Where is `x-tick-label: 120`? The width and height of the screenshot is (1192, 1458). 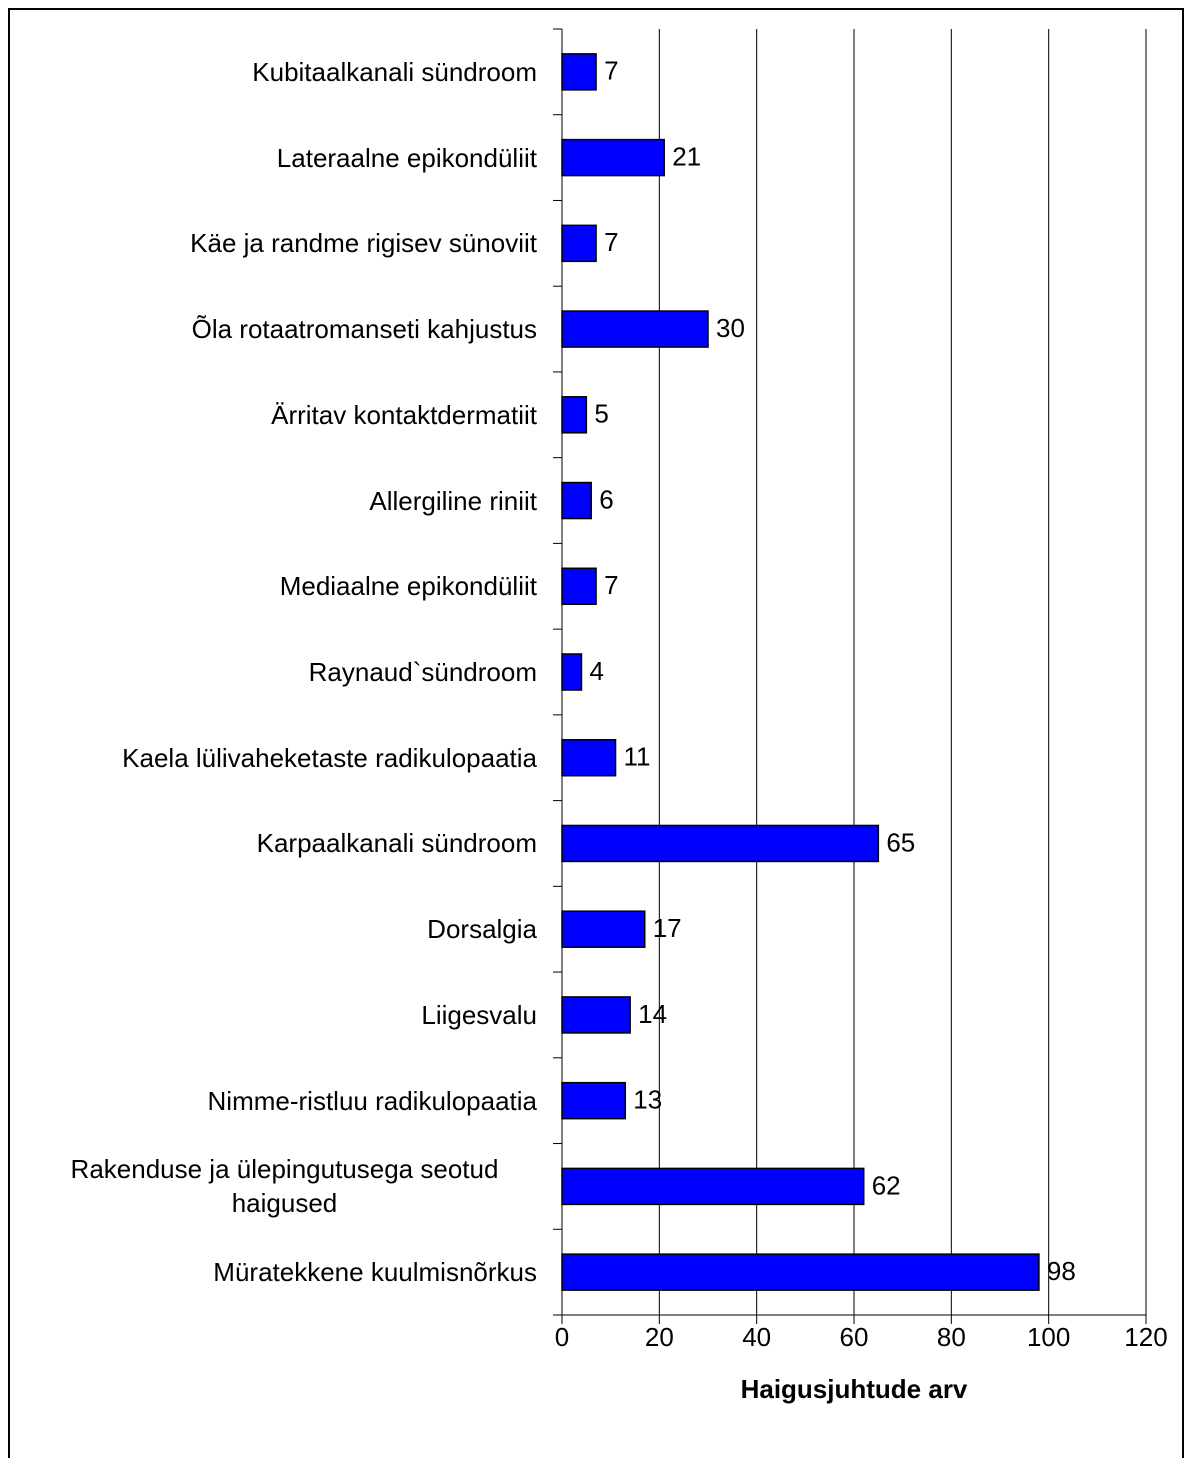
x-tick-label: 120 is located at coordinates (1145, 1337).